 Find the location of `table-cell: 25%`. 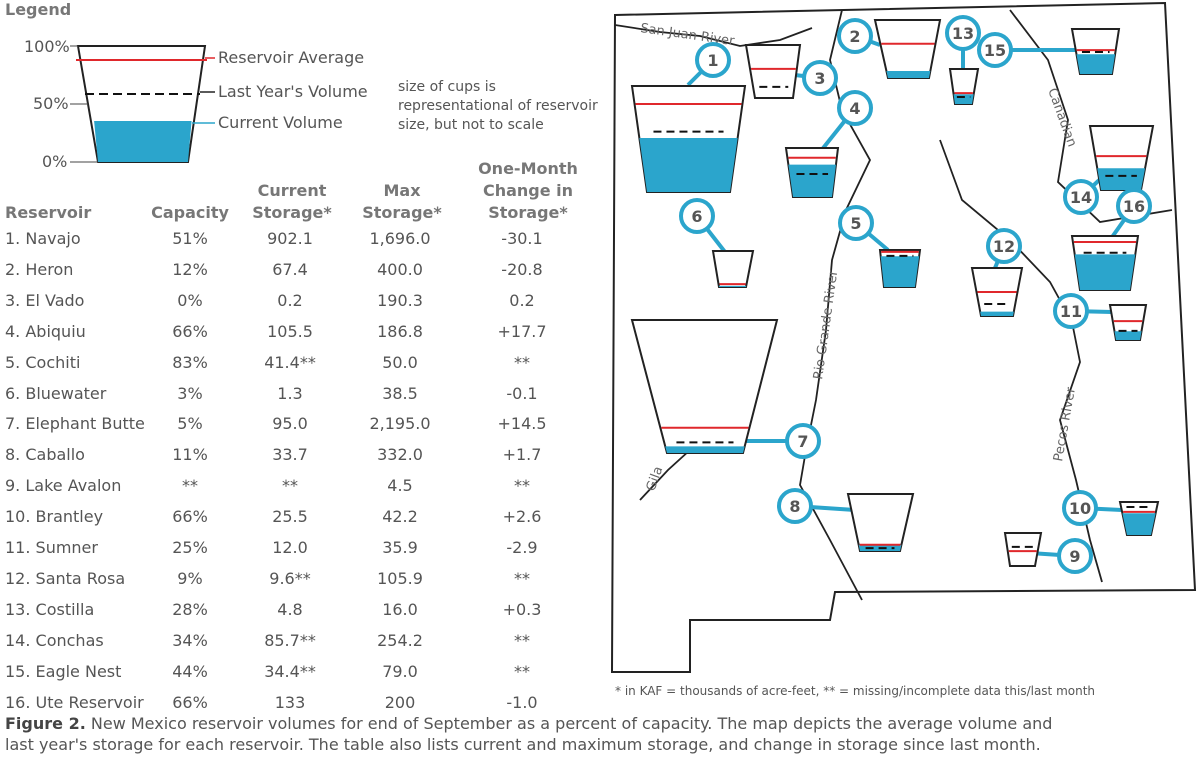

table-cell: 25% is located at coordinates (190, 547).